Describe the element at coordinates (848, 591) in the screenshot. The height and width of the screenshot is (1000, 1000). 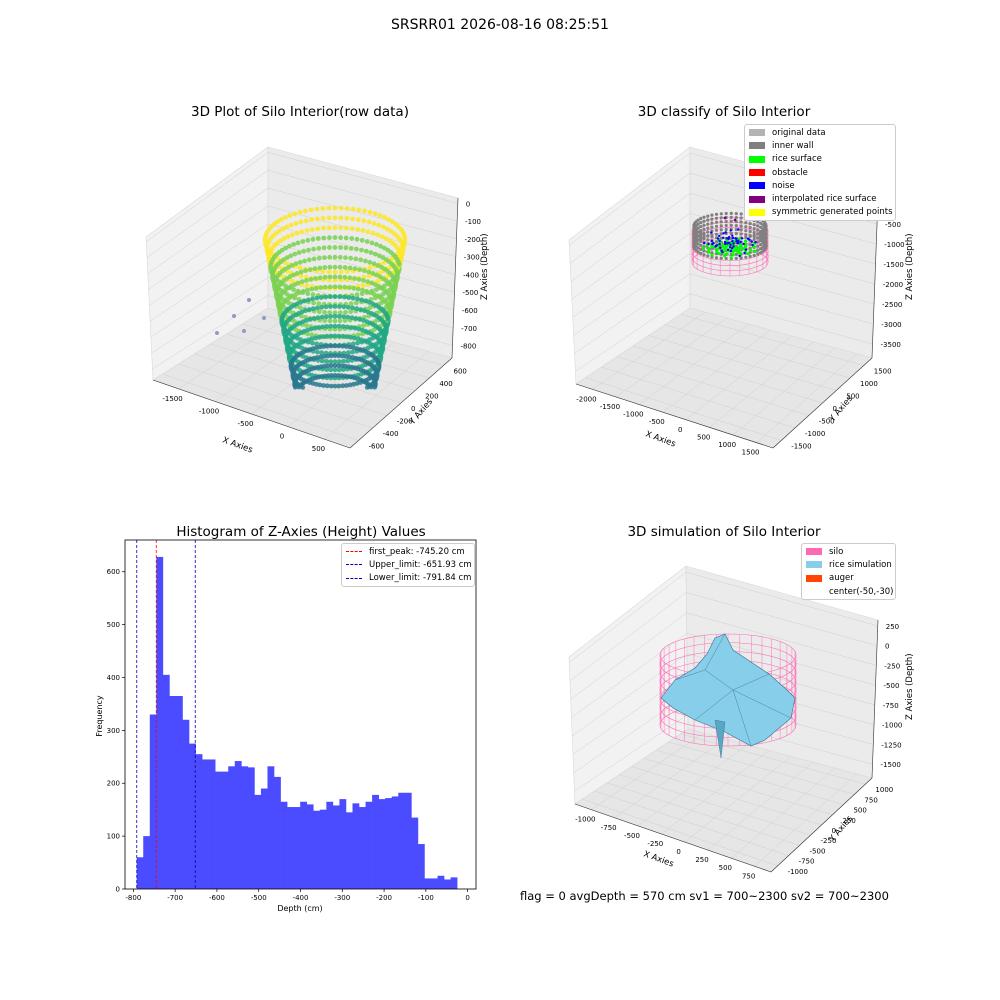
I see `legend-item: center(-50,-30)` at that location.